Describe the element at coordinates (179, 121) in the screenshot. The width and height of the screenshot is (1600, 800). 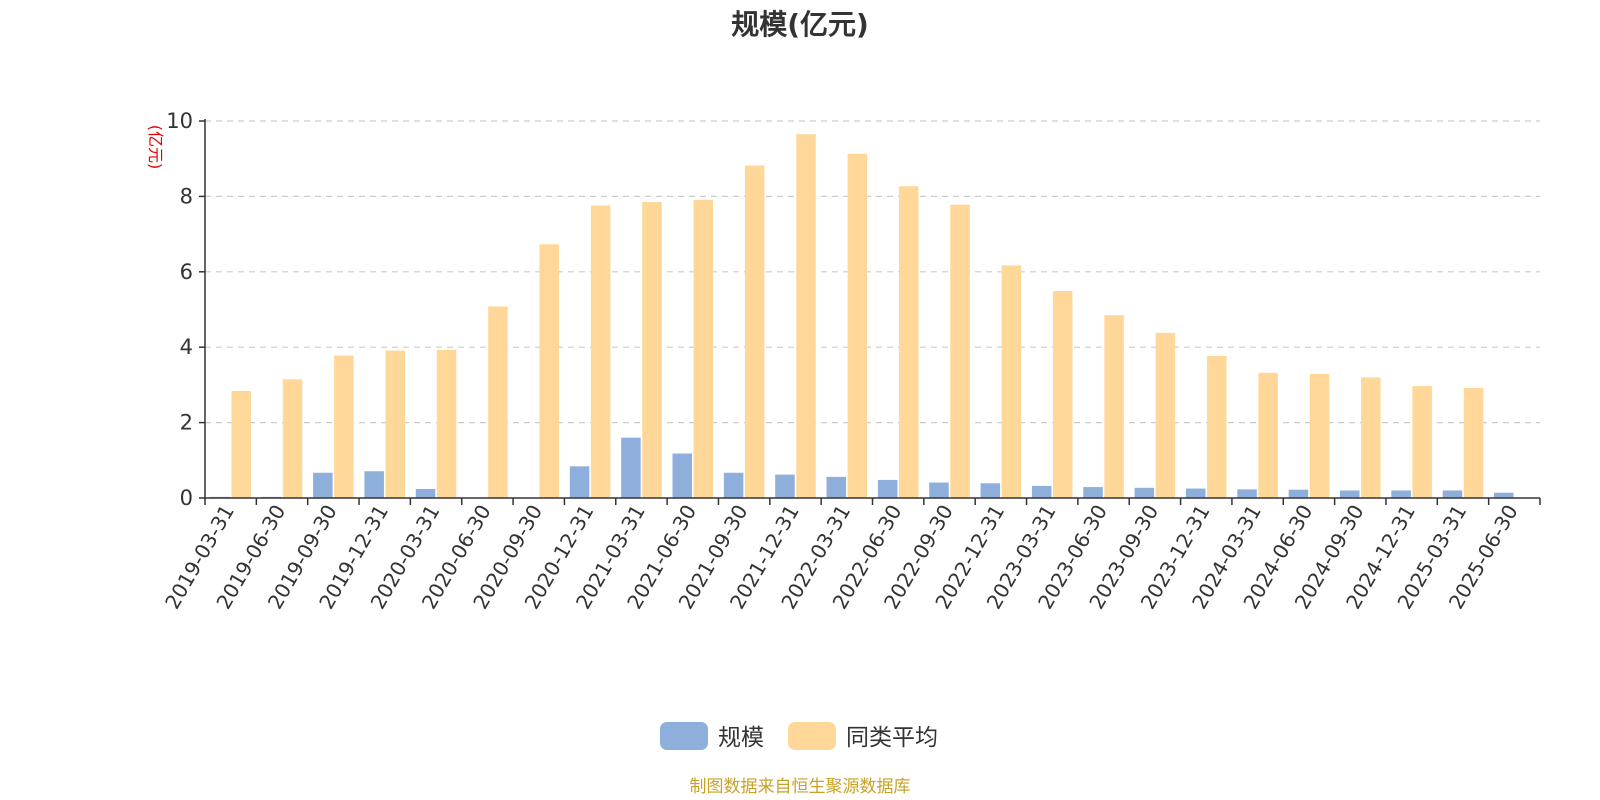
I see `y-tick-label: 10` at that location.